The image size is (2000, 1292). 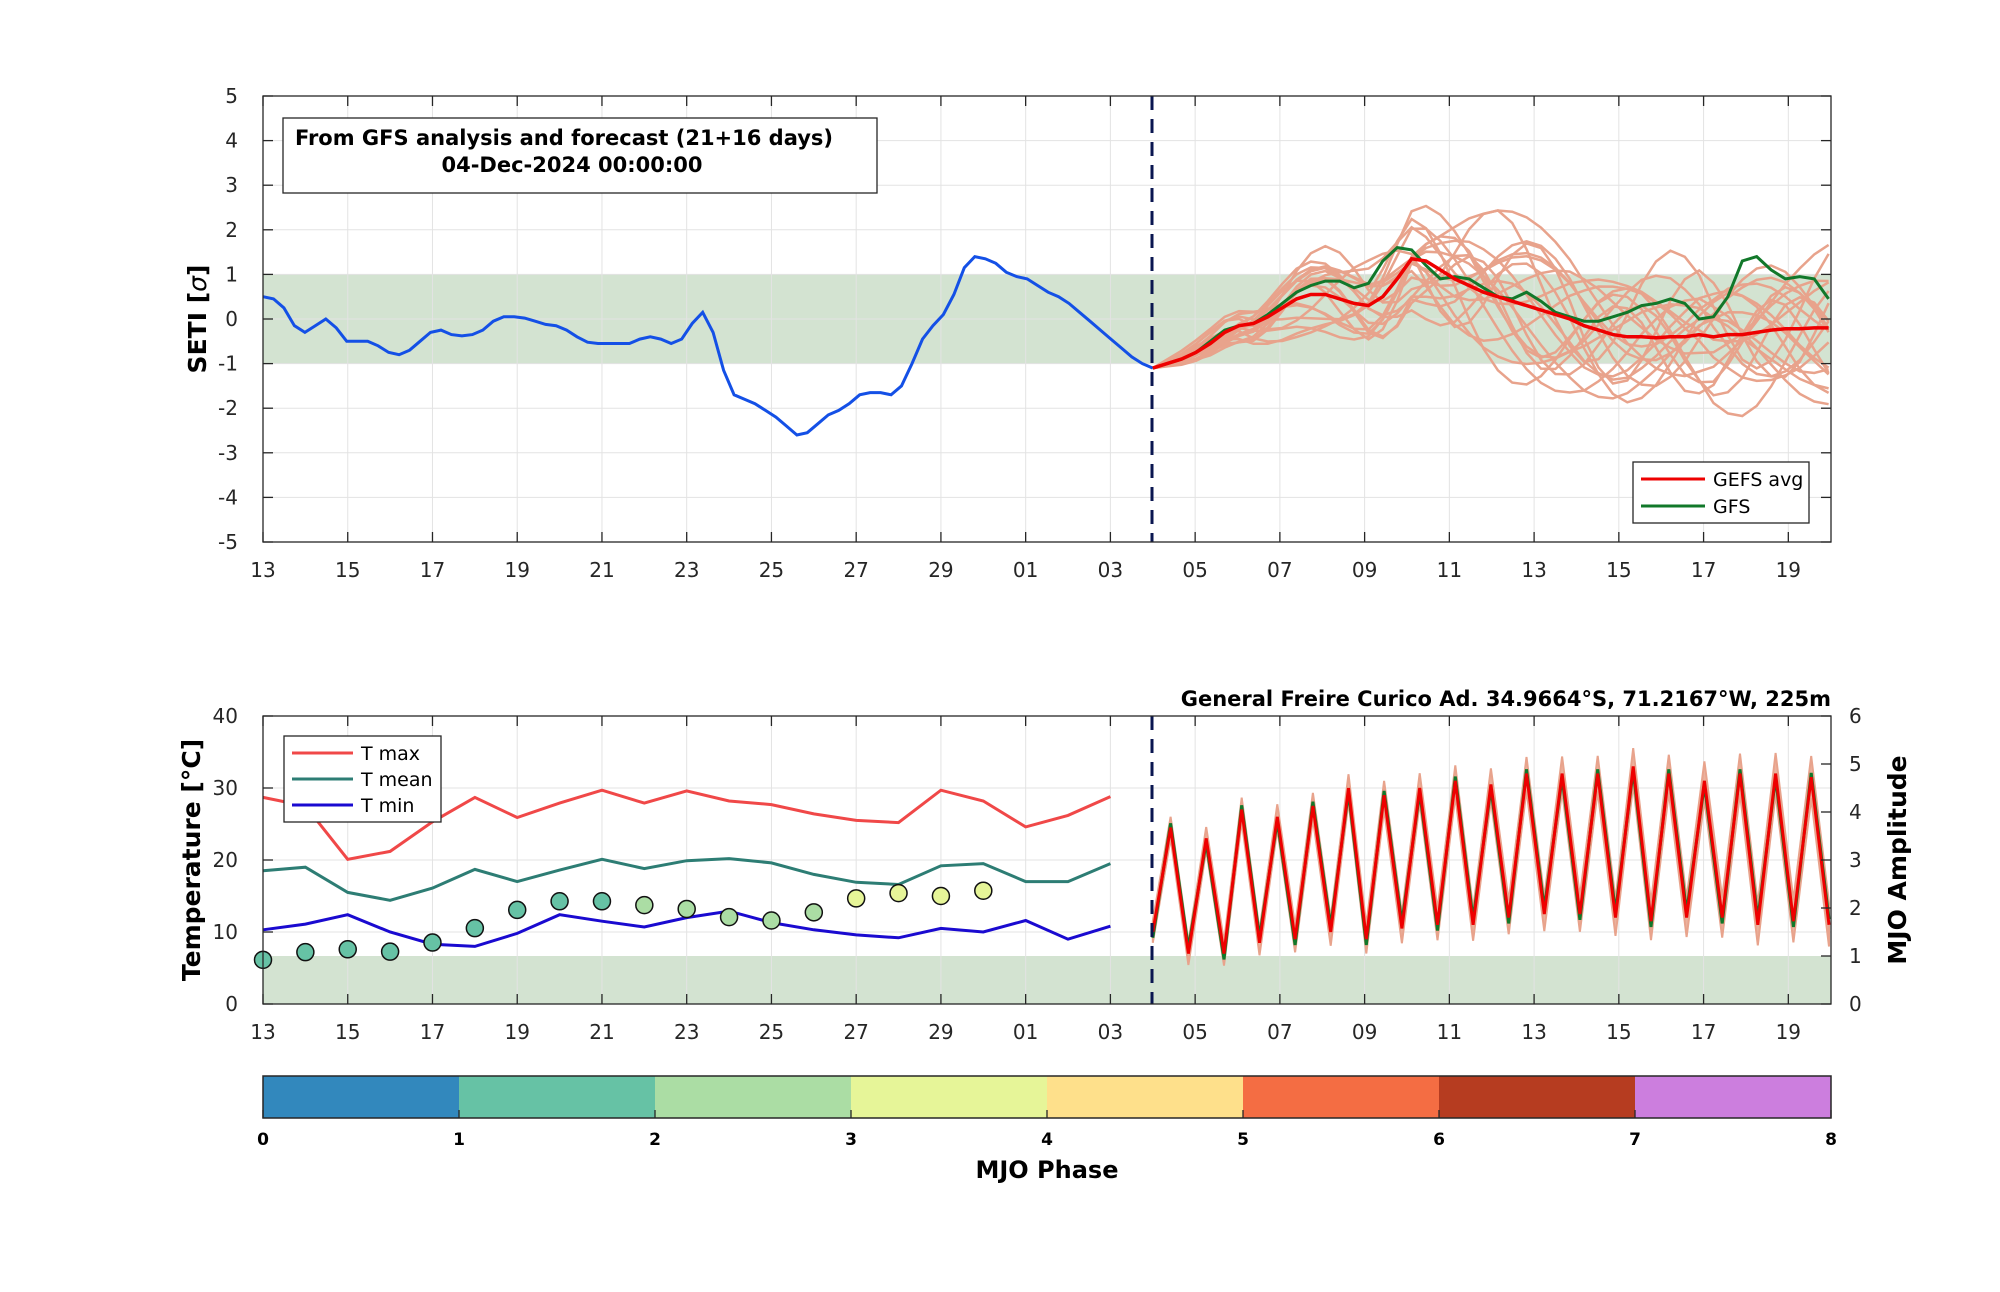 What do you see at coordinates (228, 542) in the screenshot?
I see `seti-ytick-label: -5` at bounding box center [228, 542].